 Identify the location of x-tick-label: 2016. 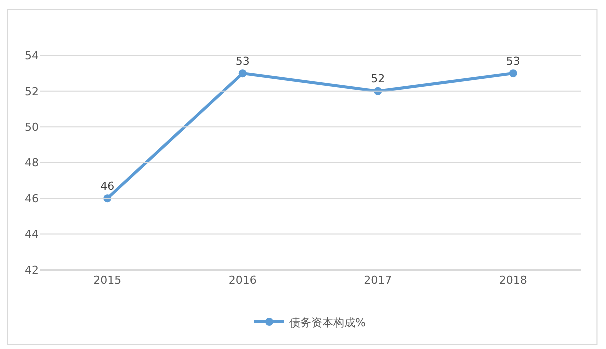
(242, 281).